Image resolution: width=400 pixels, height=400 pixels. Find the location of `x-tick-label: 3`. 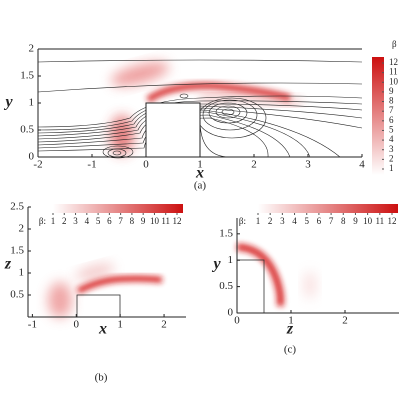

x-tick-label: 3 is located at coordinates (308, 165).